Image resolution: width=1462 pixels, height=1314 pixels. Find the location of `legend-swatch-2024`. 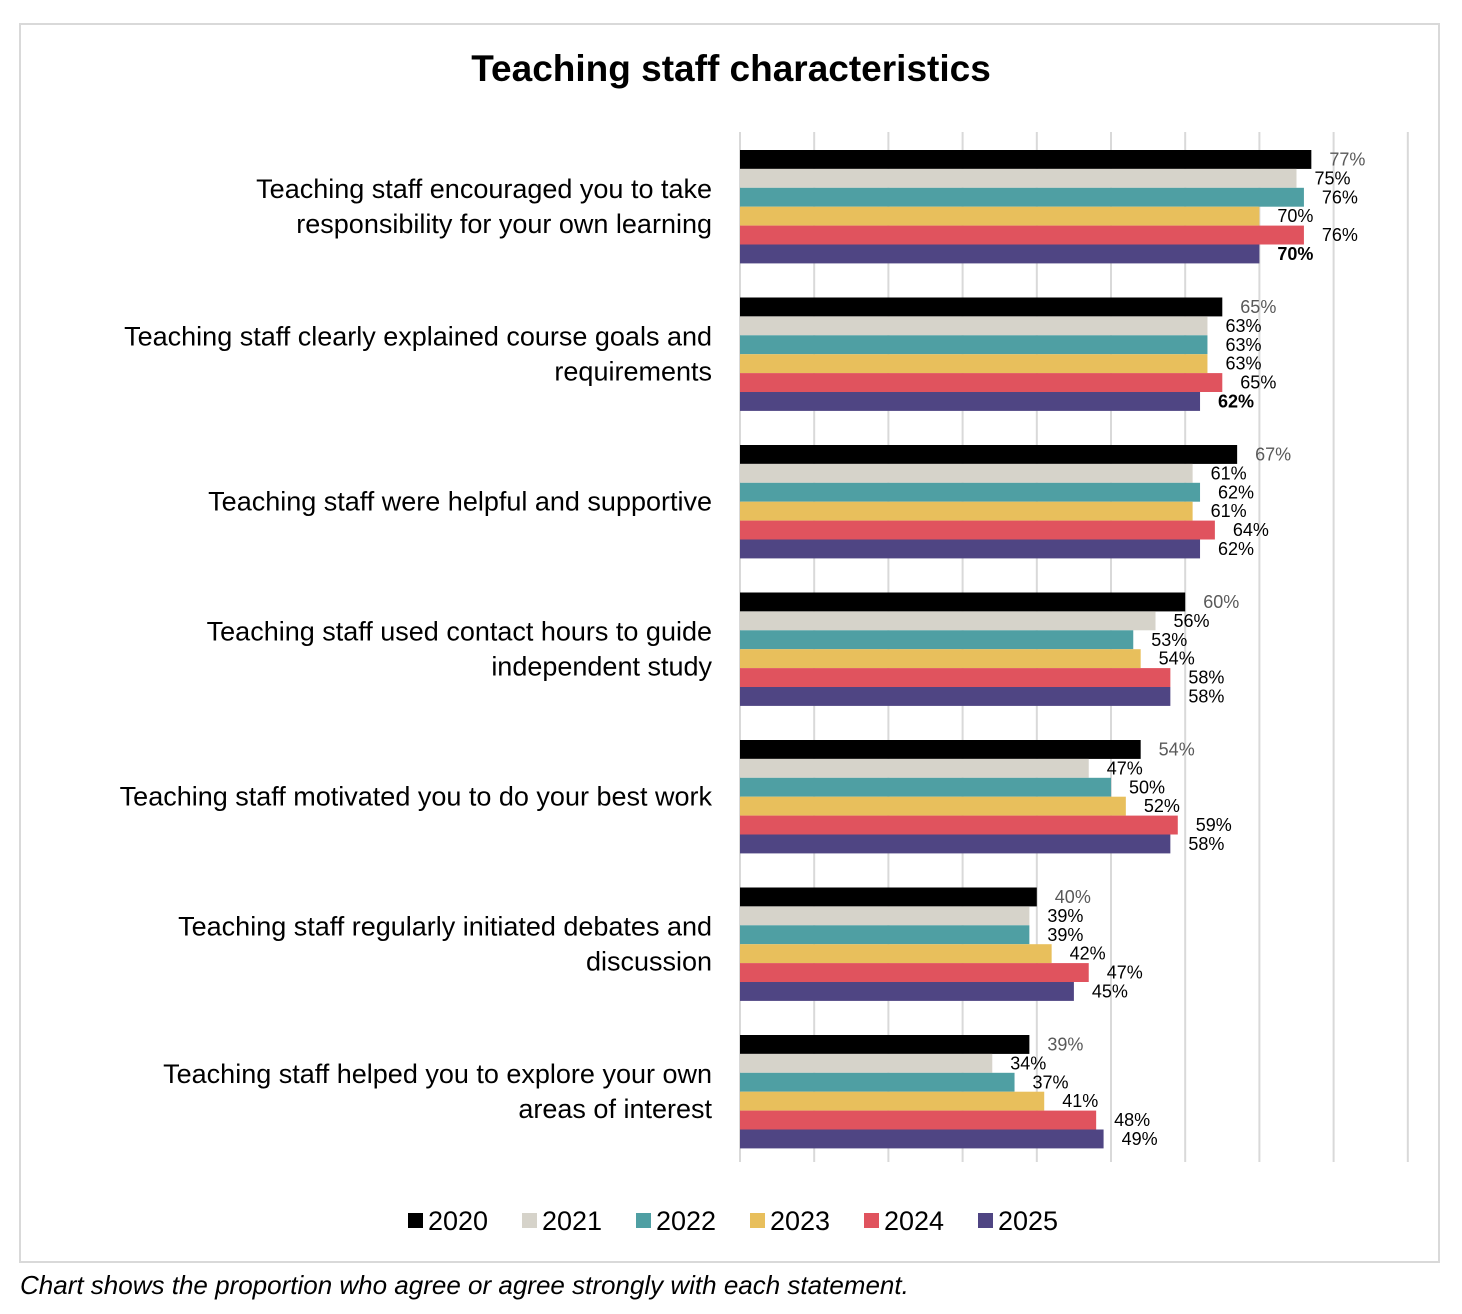

legend-swatch-2024 is located at coordinates (871, 1220).